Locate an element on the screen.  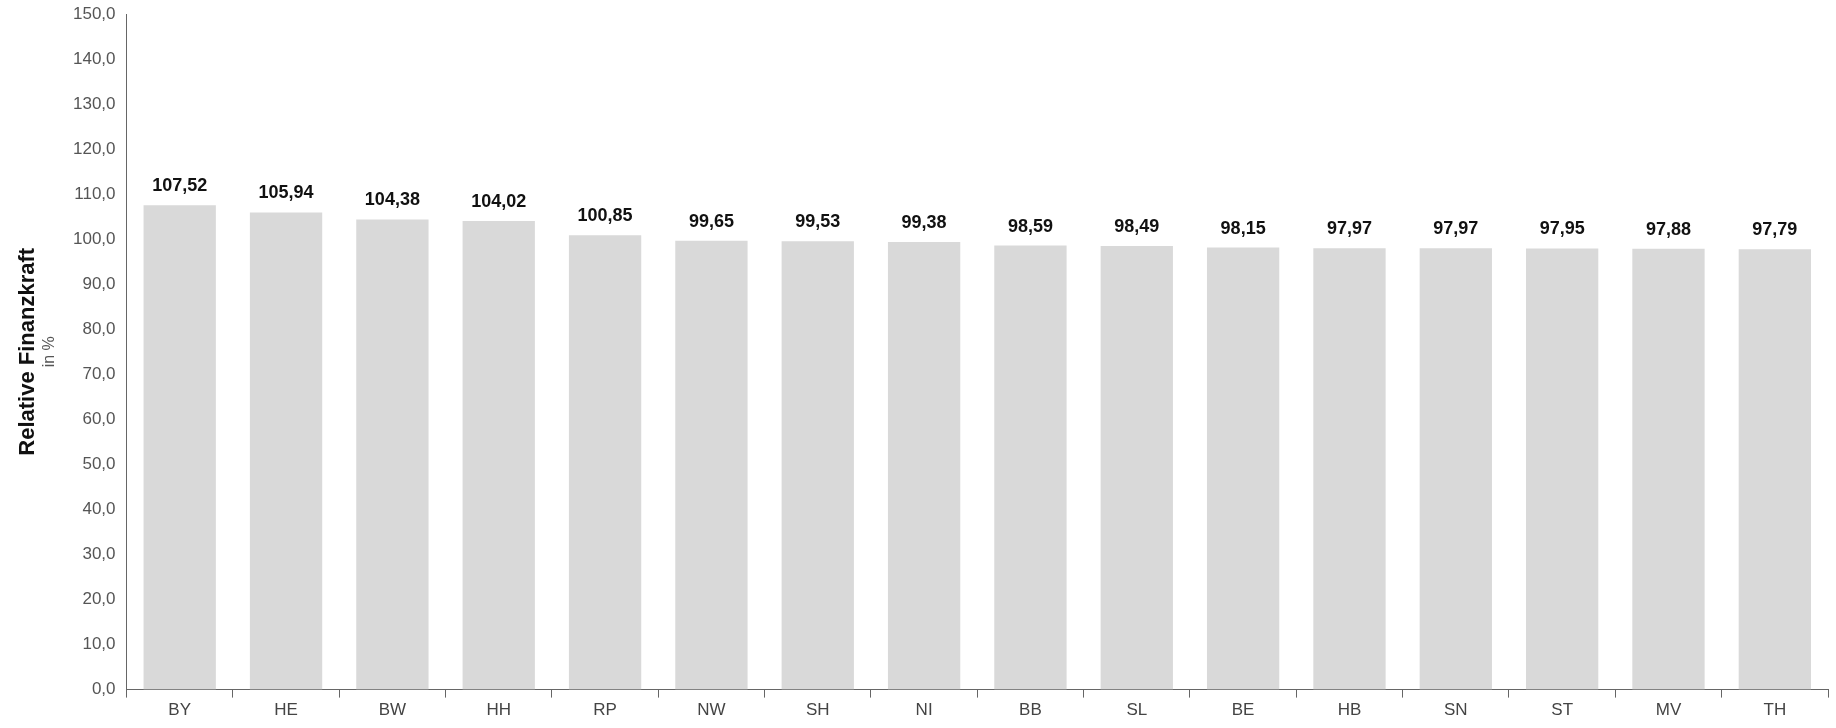
y-tick-label: 150,0 is located at coordinates (94, 13).